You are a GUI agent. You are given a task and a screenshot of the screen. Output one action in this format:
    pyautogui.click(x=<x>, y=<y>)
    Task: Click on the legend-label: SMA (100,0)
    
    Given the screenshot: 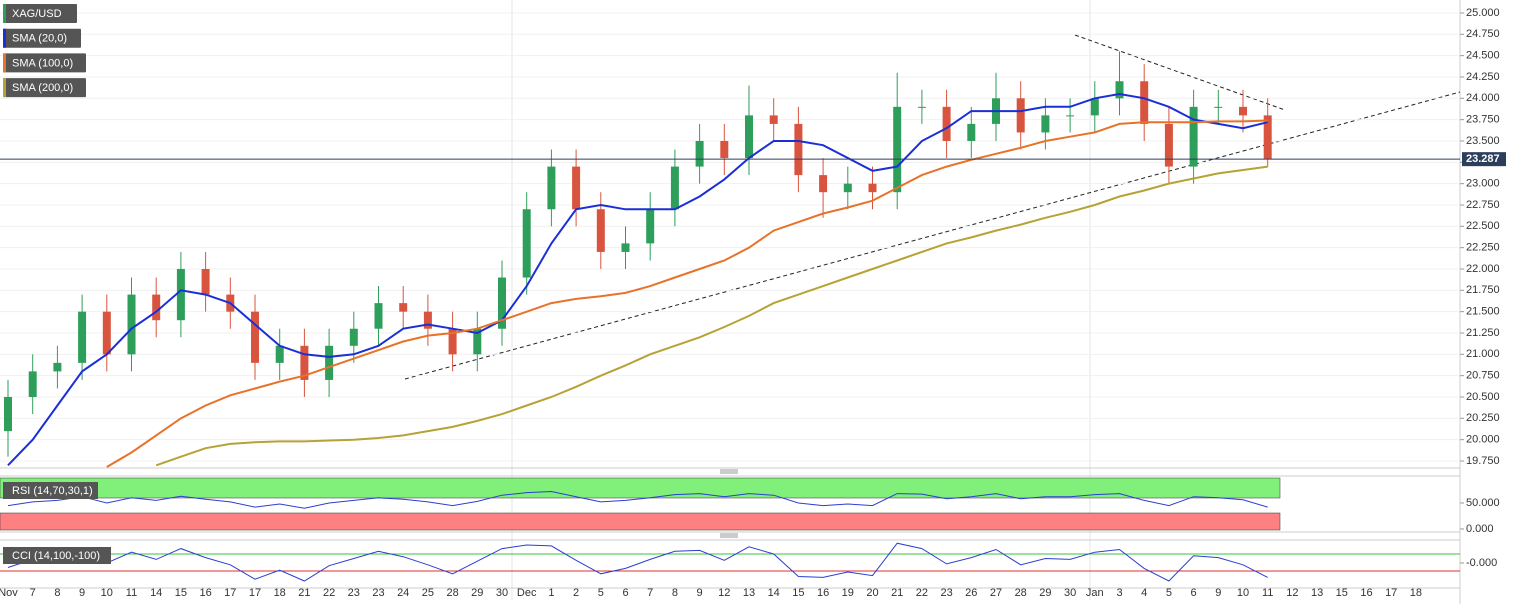 What is the action you would take?
    pyautogui.click(x=42, y=63)
    